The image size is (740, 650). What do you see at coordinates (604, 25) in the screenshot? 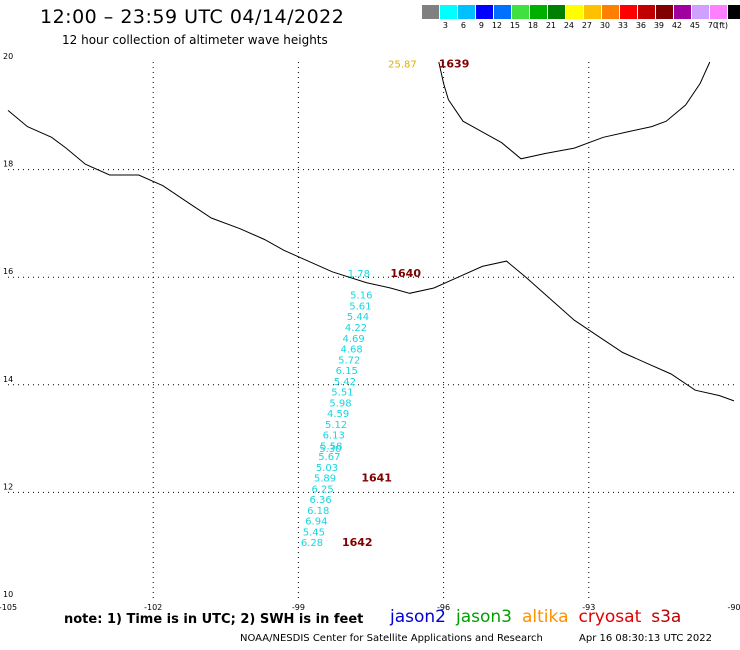
I see `legend-label: 30` at bounding box center [604, 25].